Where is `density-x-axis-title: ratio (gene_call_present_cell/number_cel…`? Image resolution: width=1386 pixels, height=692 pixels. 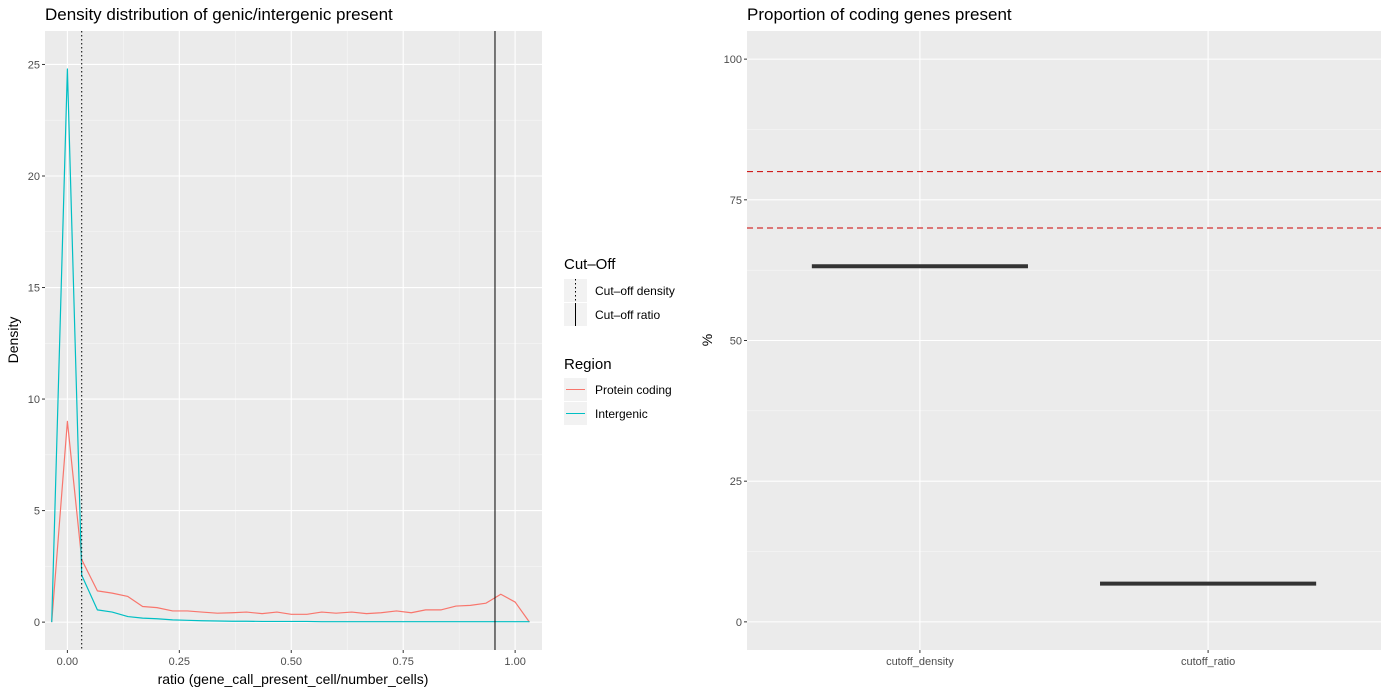
density-x-axis-title: ratio (gene_call_present_cell/number_cel… is located at coordinates (293, 679).